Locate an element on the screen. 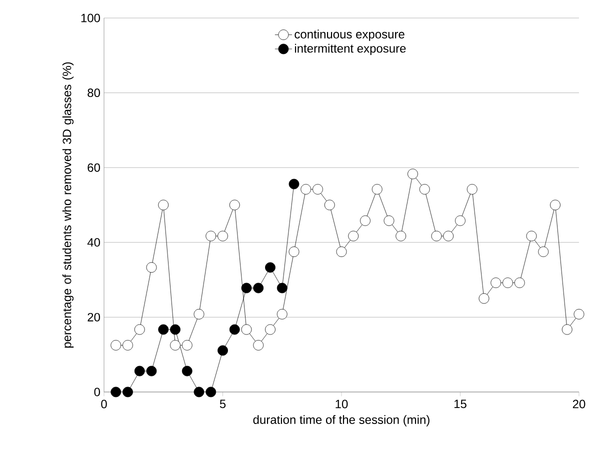  legend-label: continuous exposure is located at coordinates (349, 35).